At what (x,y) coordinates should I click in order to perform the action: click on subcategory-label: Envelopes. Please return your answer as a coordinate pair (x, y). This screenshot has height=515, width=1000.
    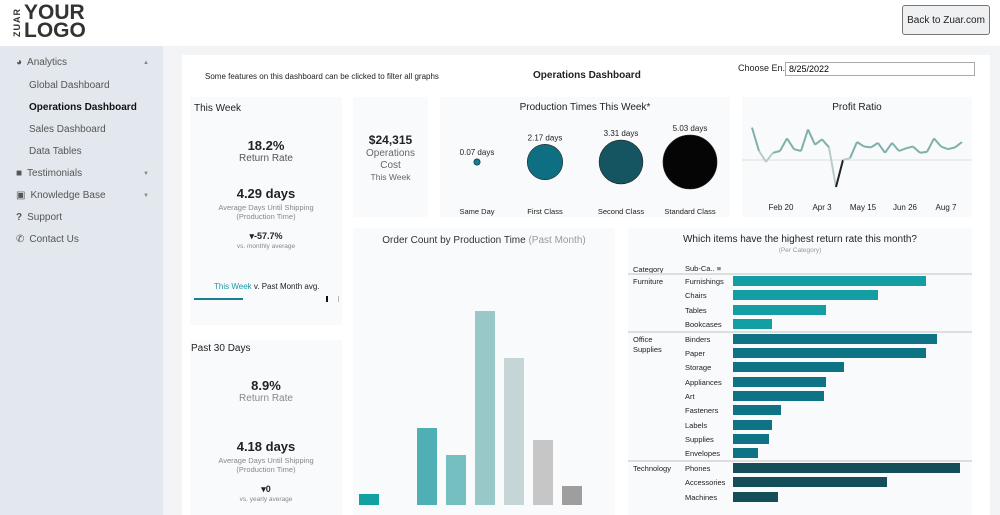
    Looking at the image, I should click on (703, 454).